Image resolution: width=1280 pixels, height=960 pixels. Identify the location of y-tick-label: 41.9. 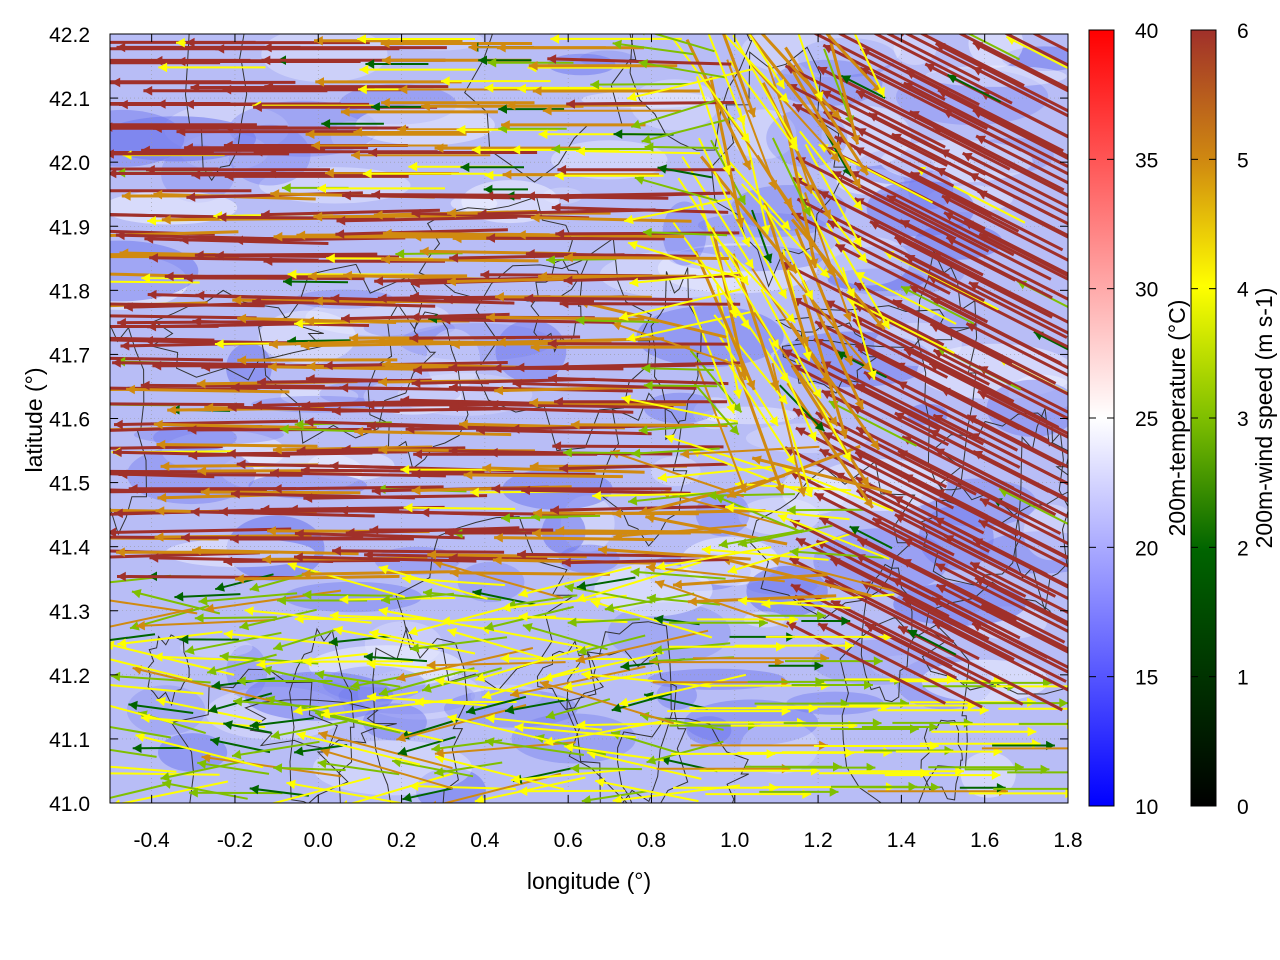
(69, 227).